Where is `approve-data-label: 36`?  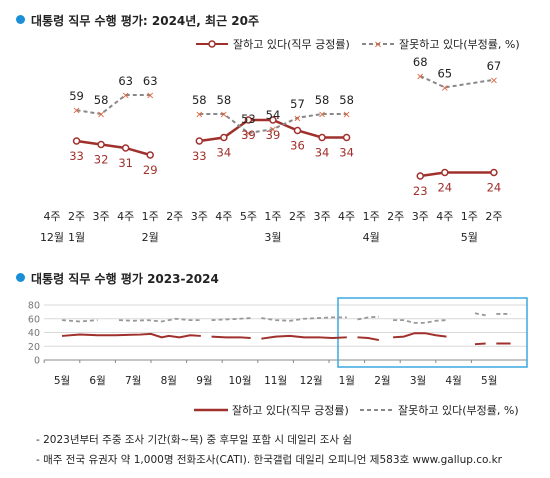 approve-data-label: 36 is located at coordinates (297, 146).